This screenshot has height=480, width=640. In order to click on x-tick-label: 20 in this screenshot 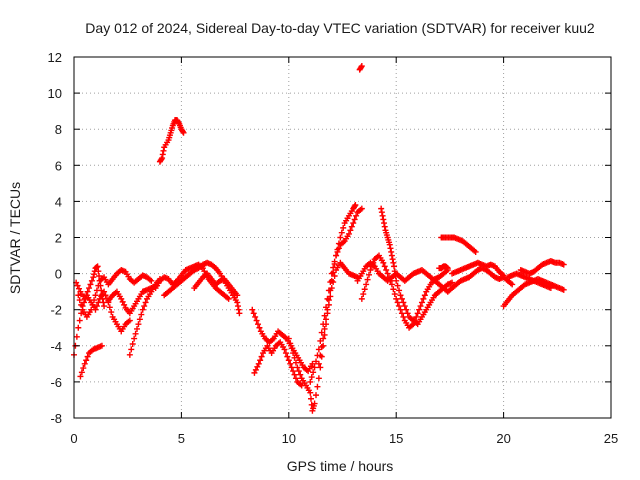, I will do `click(503, 438)`.